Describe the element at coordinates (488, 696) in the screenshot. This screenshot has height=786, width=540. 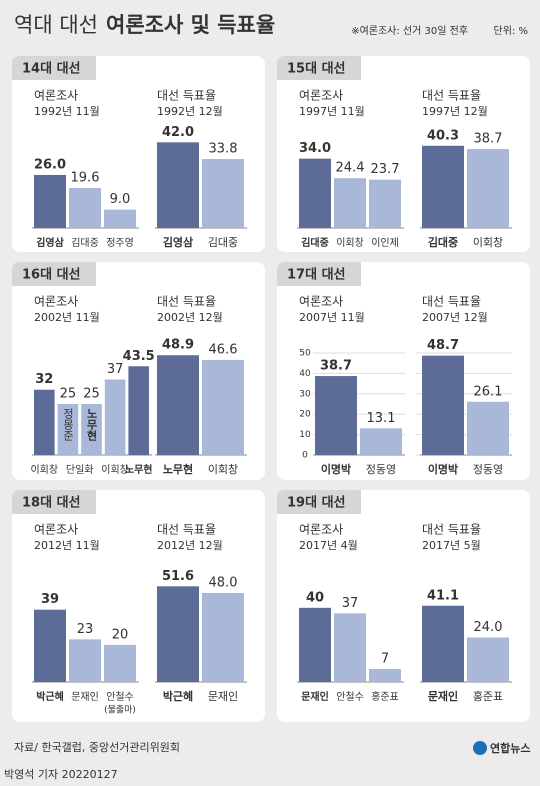
I see `x-tick-label: 홍준표` at that location.